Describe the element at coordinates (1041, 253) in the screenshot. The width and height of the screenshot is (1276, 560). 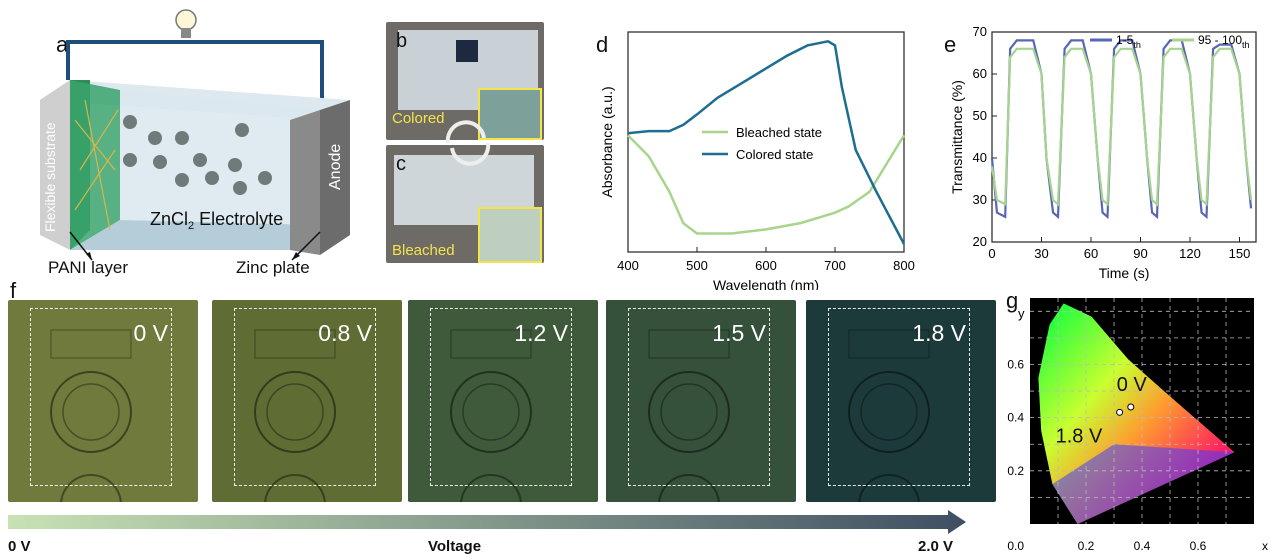
I see `x-tick-label: 30` at that location.